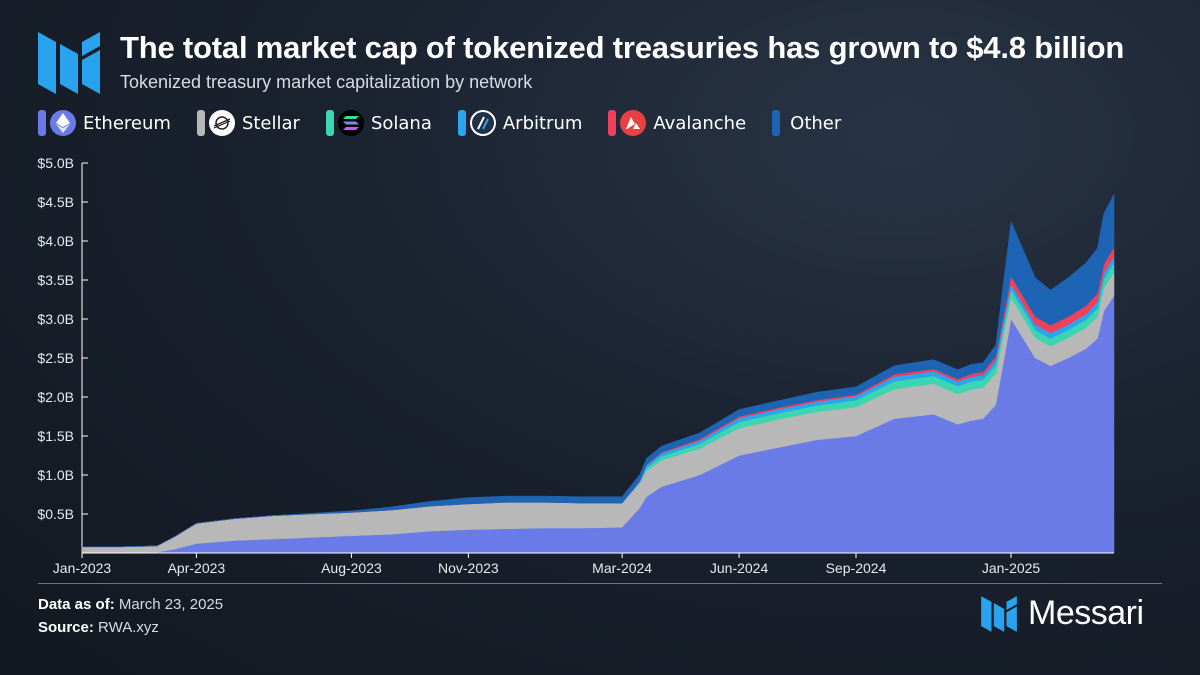 The height and width of the screenshot is (675, 1200). I want to click on data-source: Source: RWA.xyz, so click(98, 627).